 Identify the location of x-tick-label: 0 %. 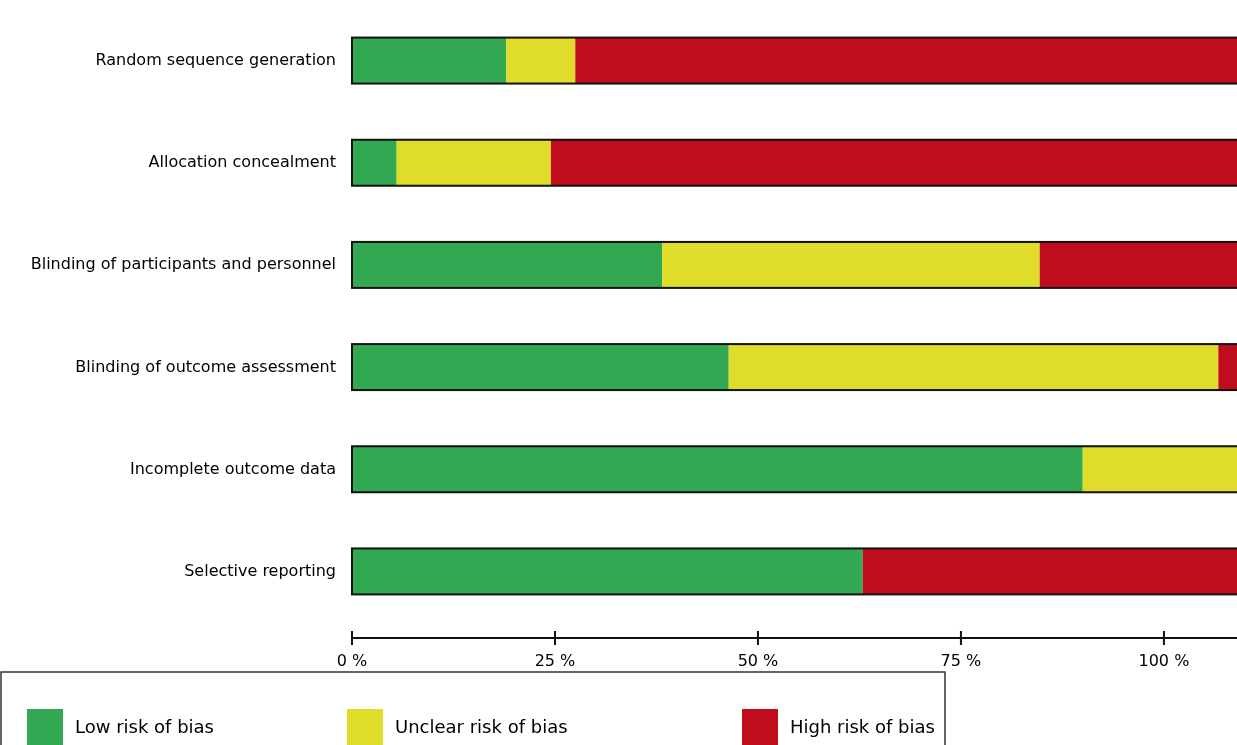
(352, 660).